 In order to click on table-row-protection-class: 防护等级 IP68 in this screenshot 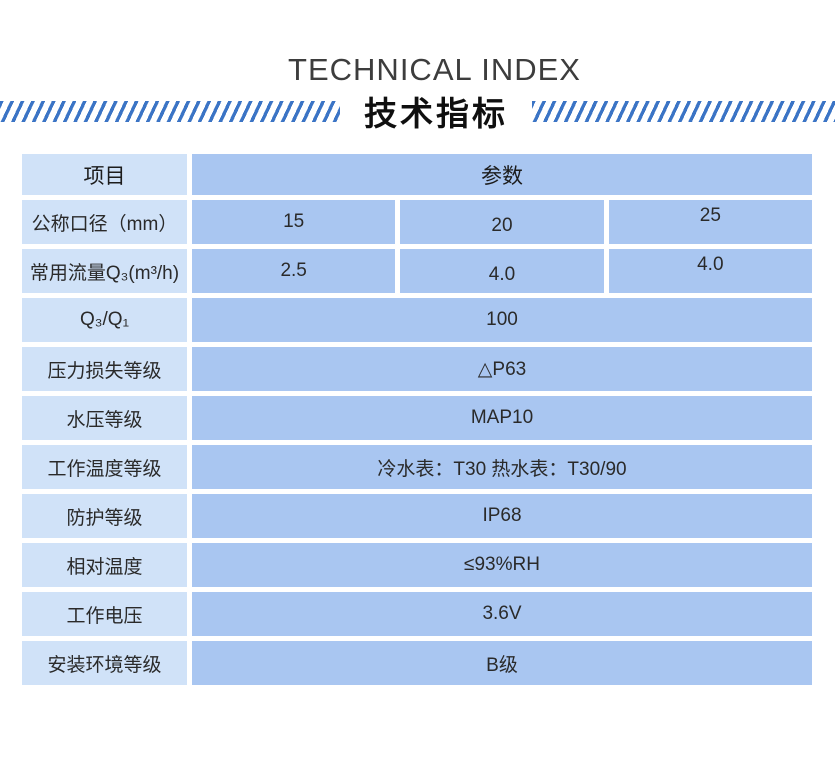, I will do `click(417, 516)`.